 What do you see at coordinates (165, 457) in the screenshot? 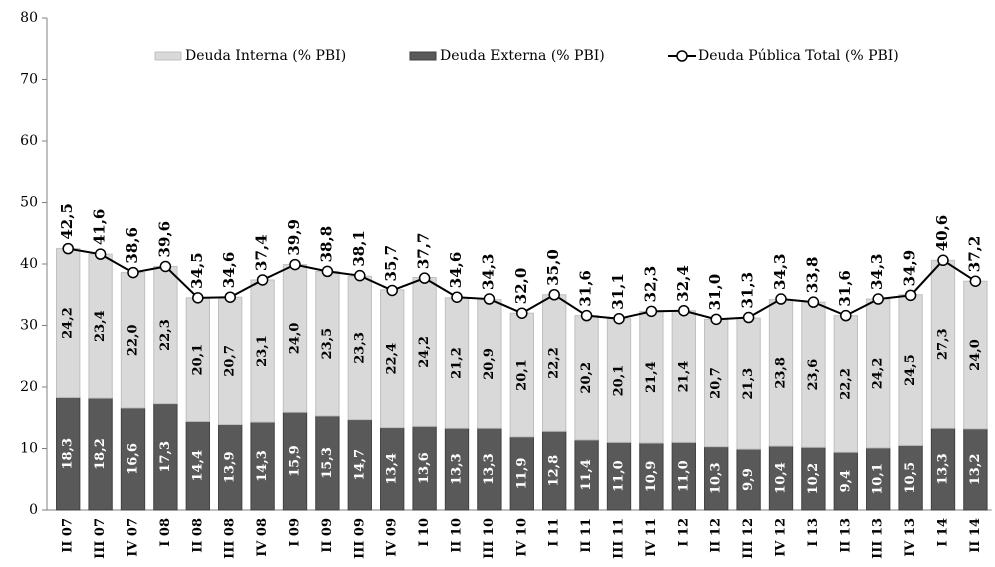
I see `bar-value-label: 17,3` at bounding box center [165, 457].